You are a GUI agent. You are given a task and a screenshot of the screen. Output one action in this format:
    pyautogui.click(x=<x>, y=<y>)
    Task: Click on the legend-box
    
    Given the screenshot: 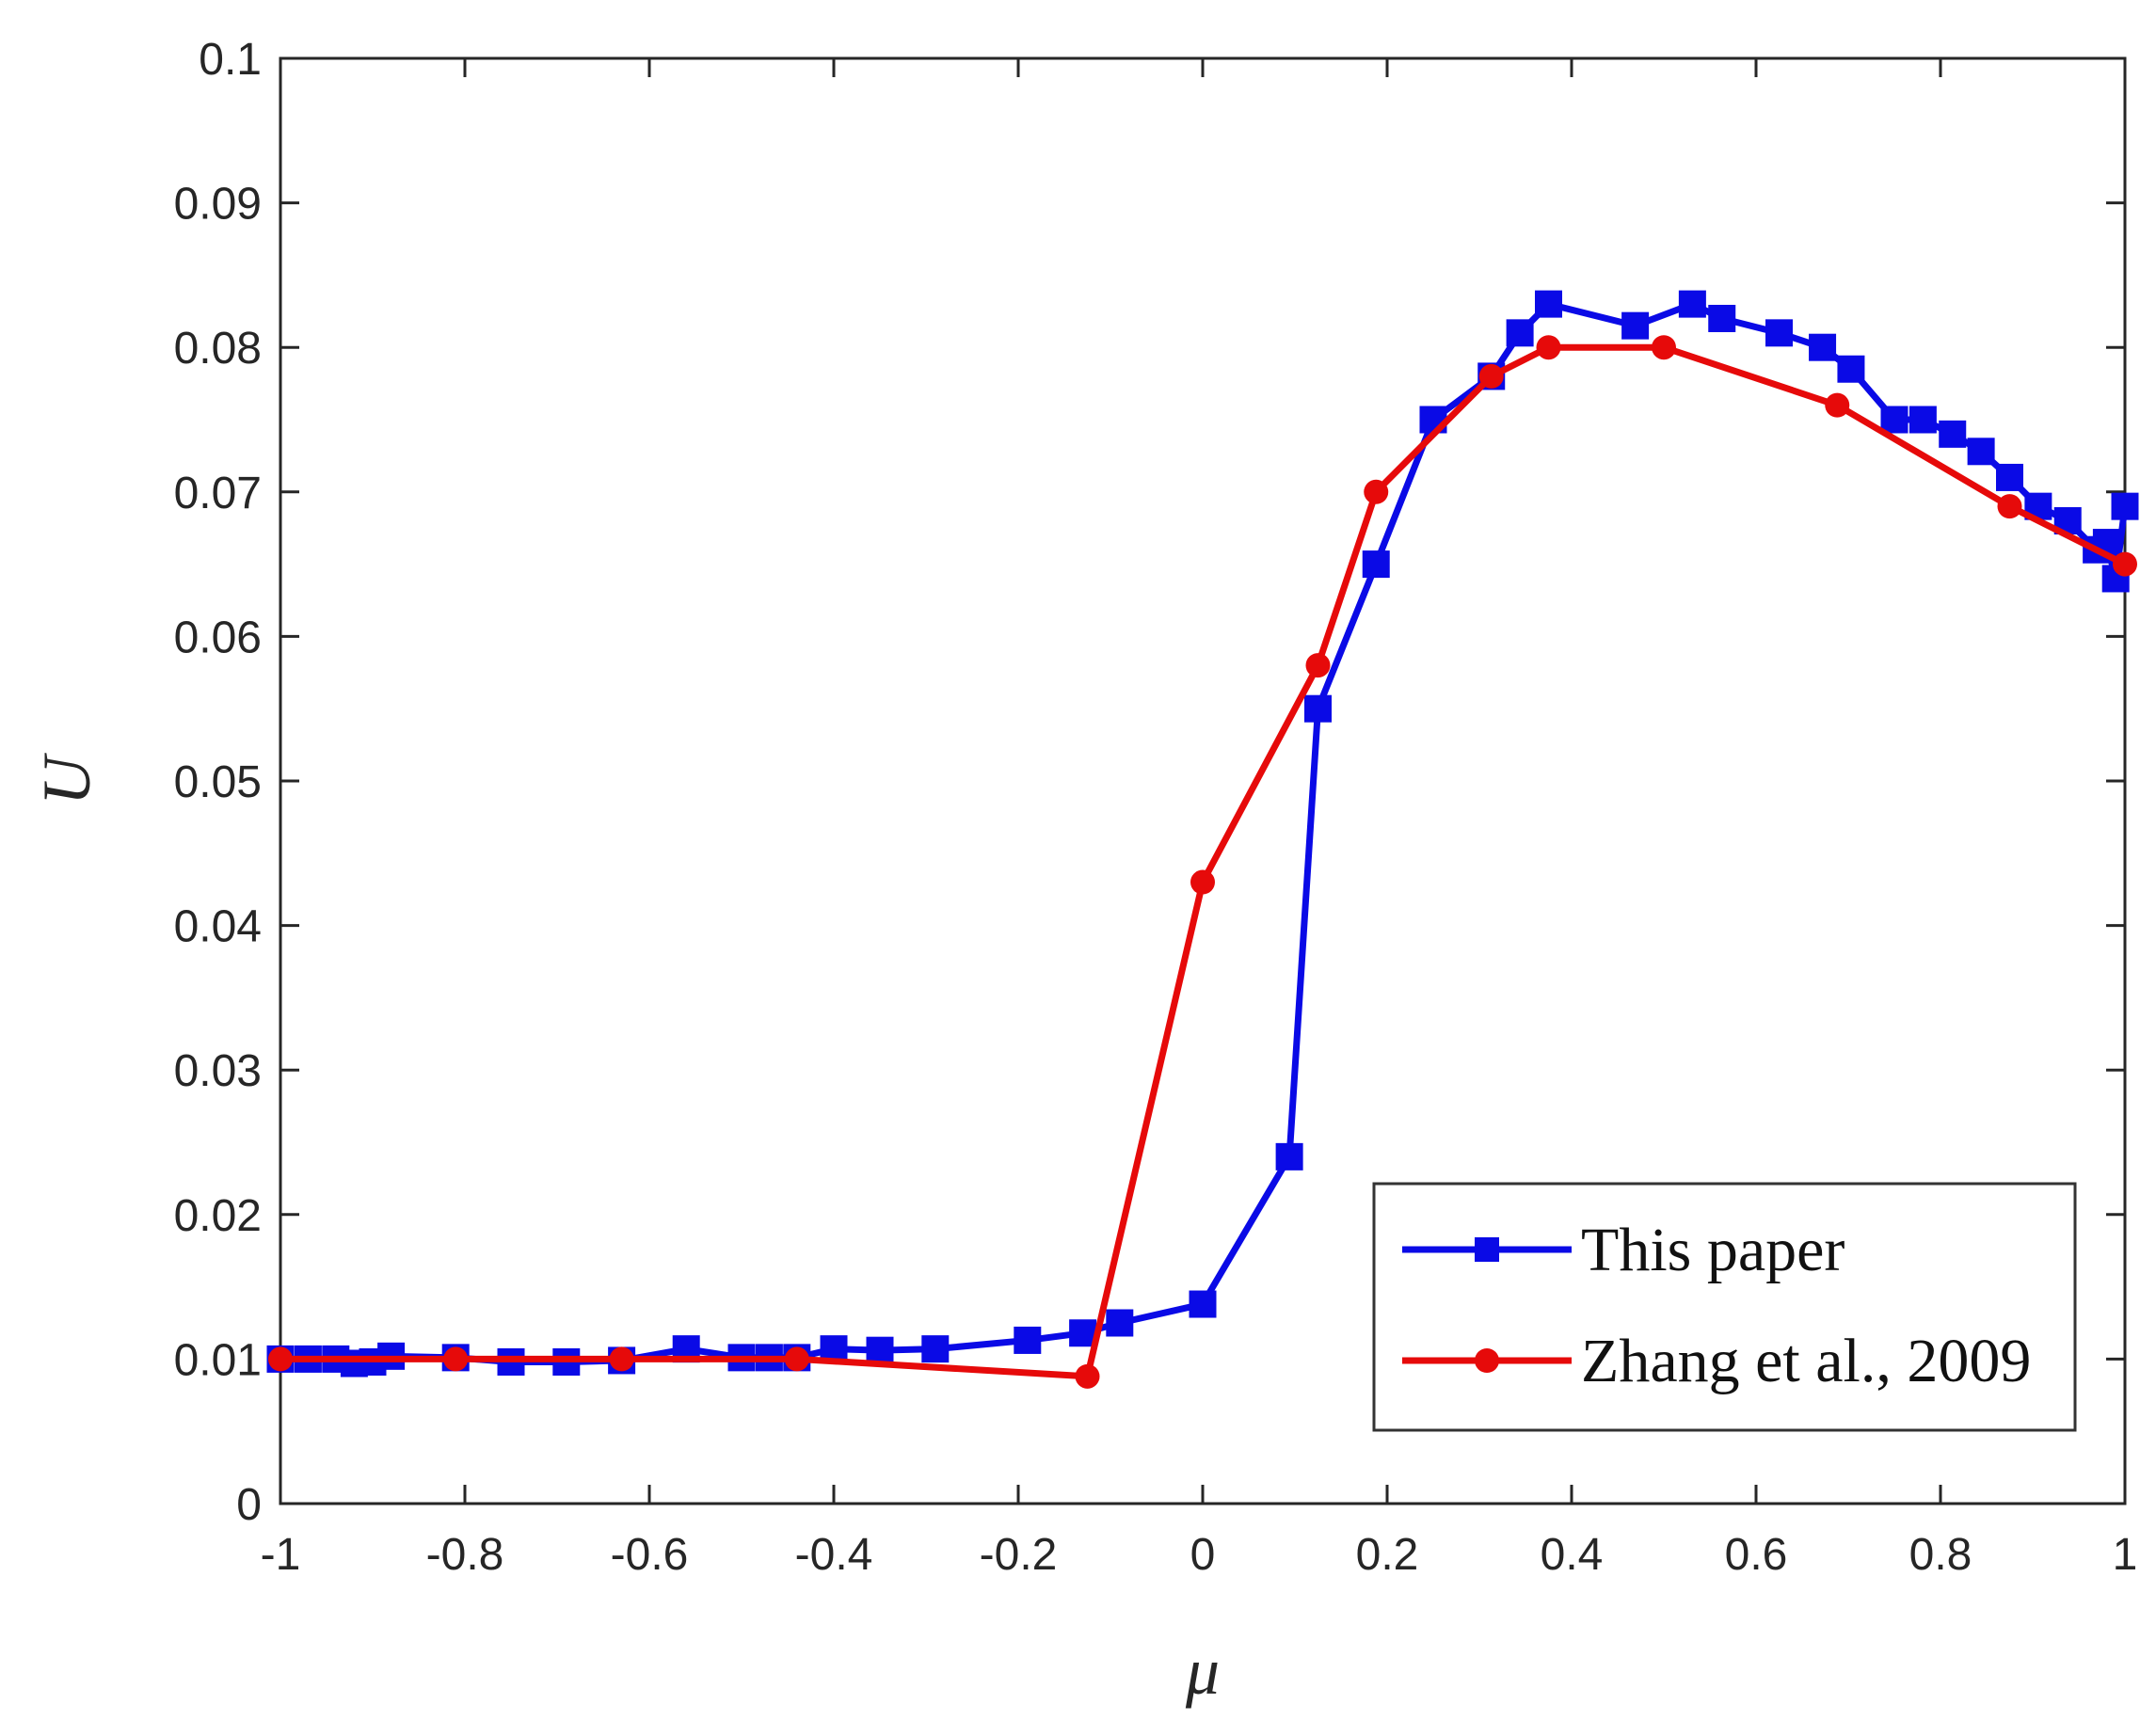 What is the action you would take?
    pyautogui.click(x=1724, y=1307)
    